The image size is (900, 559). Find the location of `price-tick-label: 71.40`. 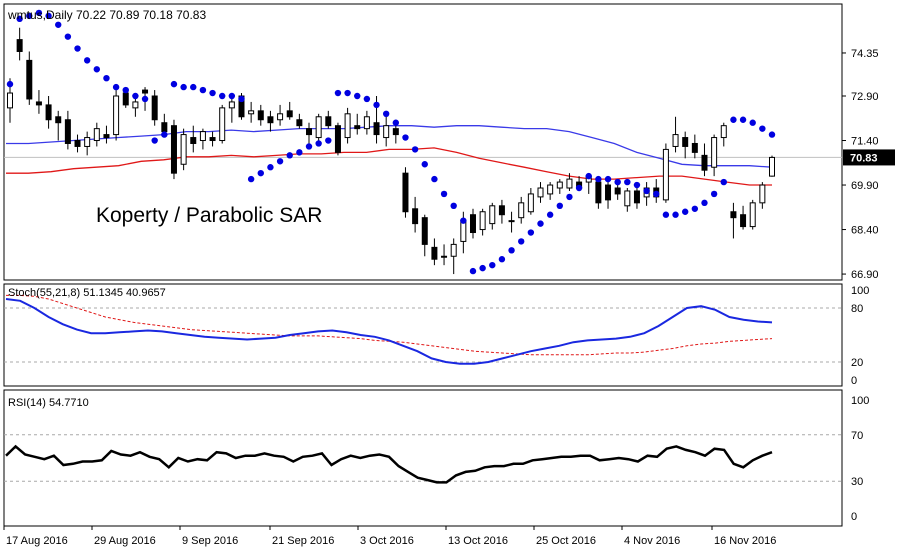

price-tick-label: 71.40 is located at coordinates (865, 142).